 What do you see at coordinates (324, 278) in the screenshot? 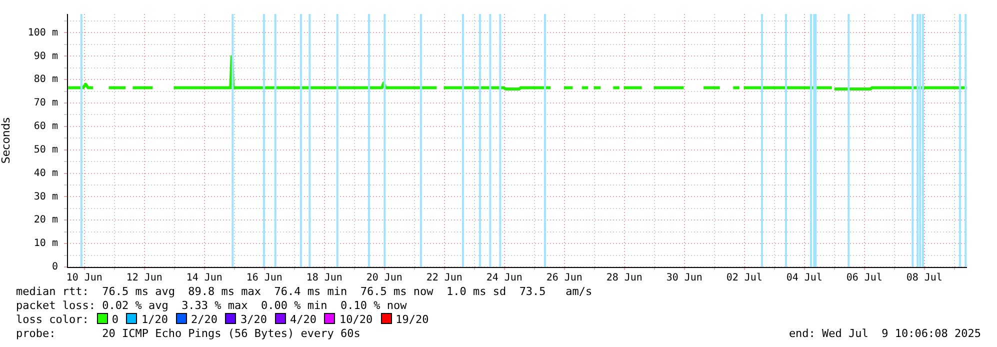
I see `x-tick-label: 18 Jun` at bounding box center [324, 278].